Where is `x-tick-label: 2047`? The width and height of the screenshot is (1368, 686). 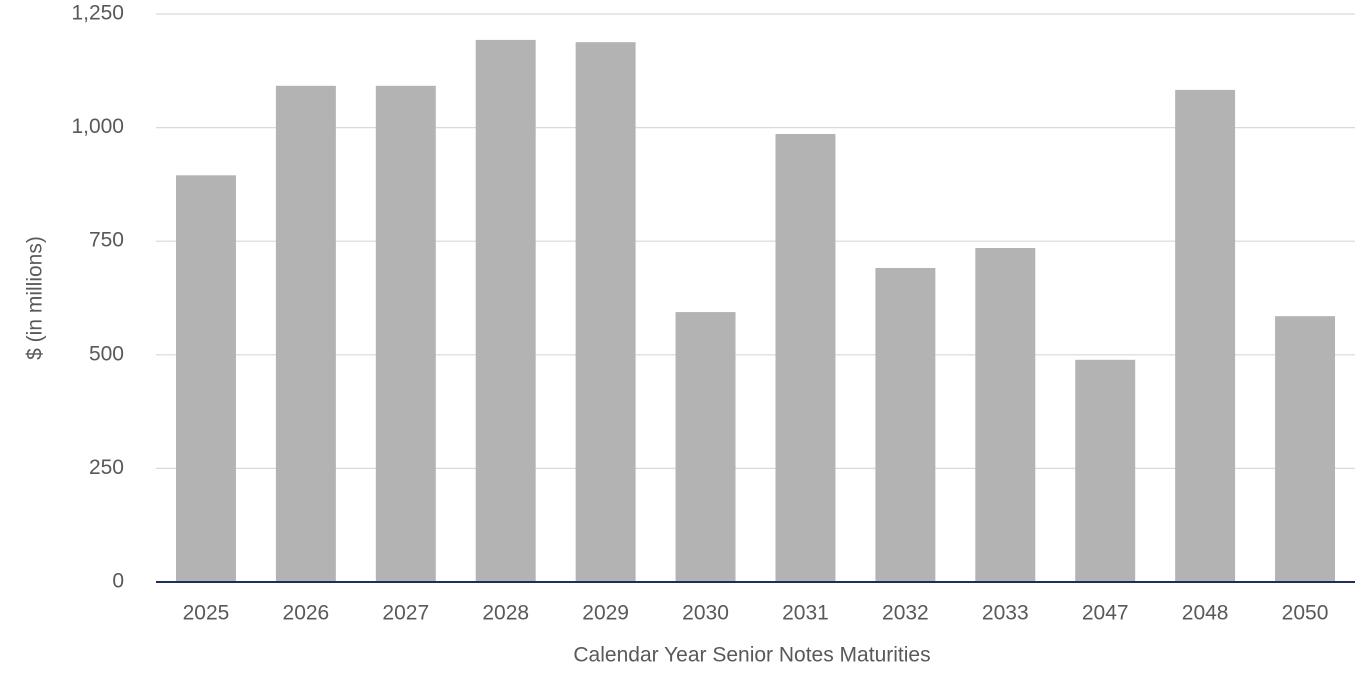 x-tick-label: 2047 is located at coordinates (1105, 613).